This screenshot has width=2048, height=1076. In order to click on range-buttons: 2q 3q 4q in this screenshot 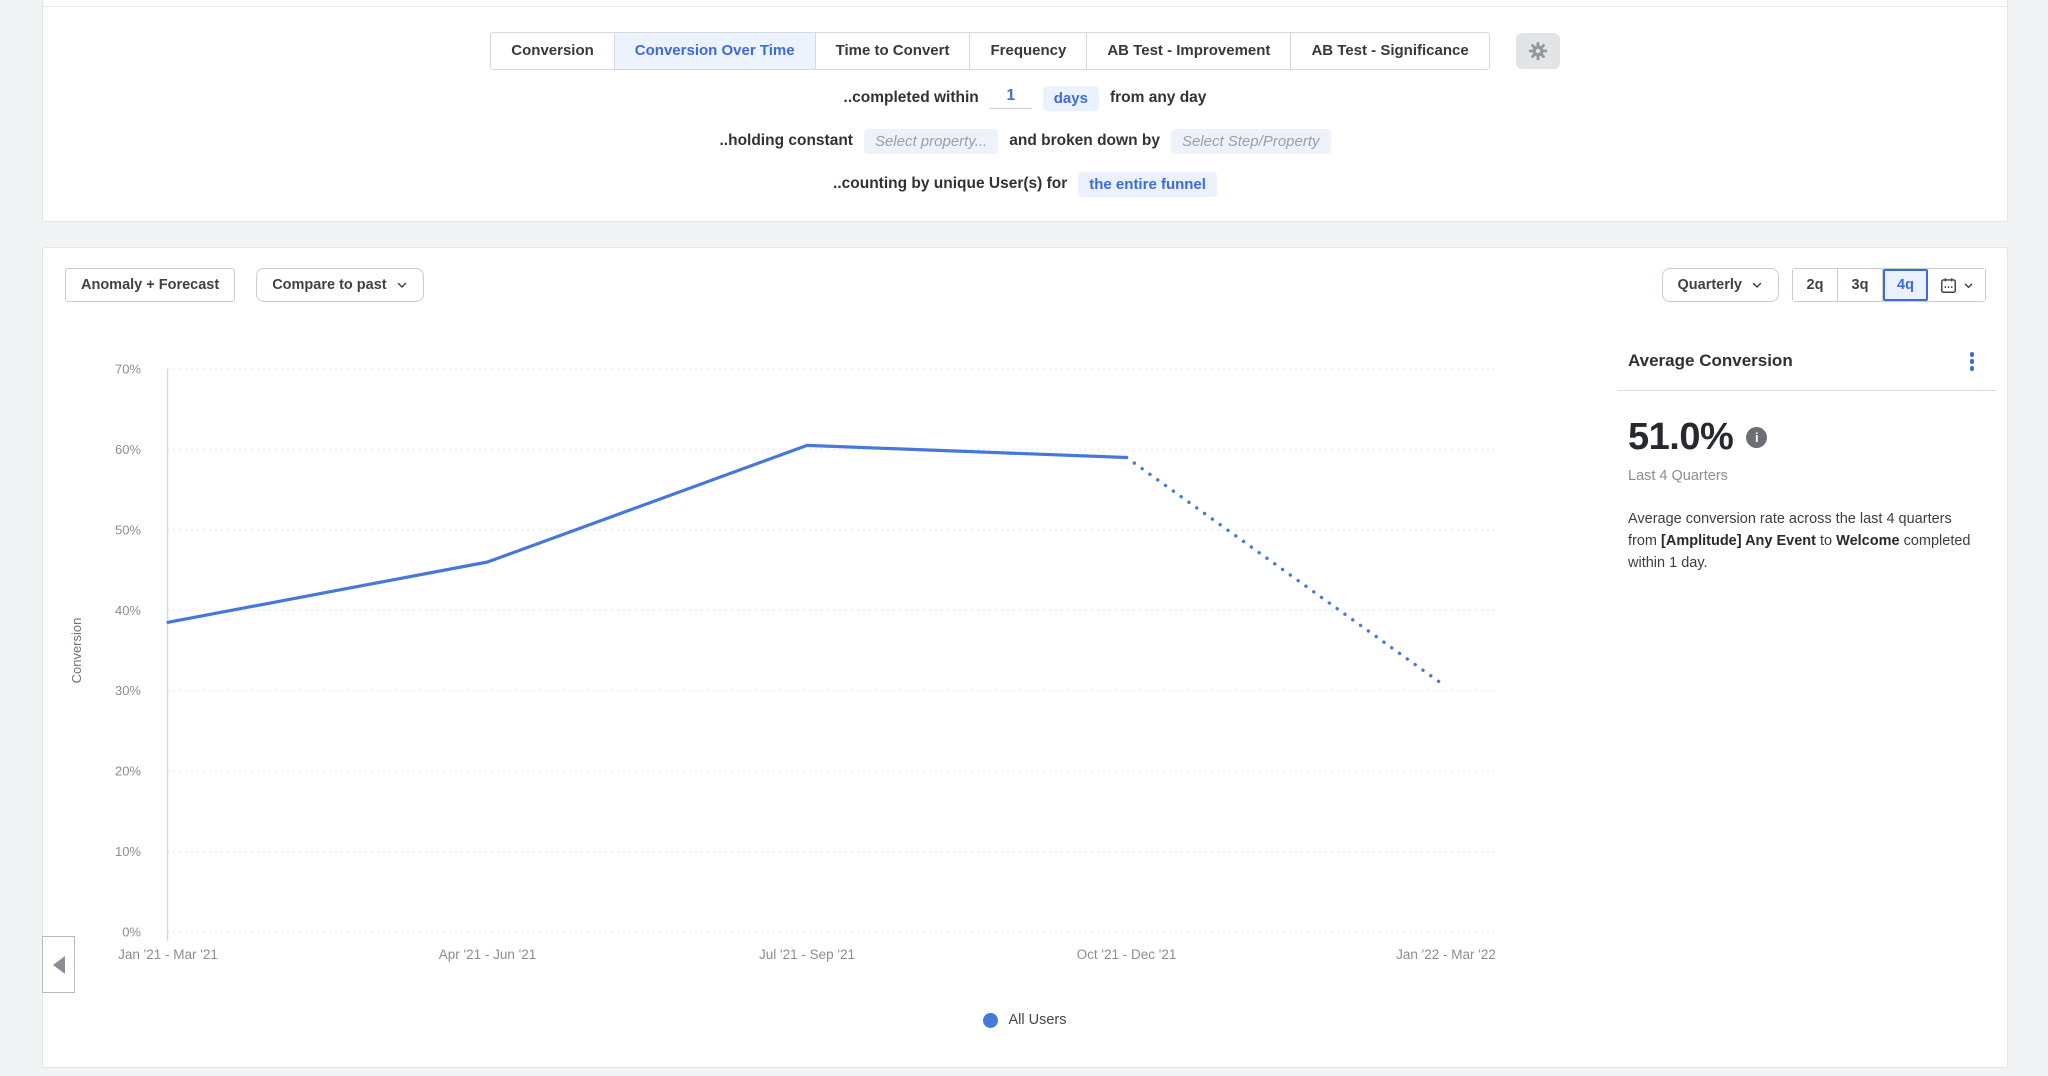, I will do `click(1860, 285)`.